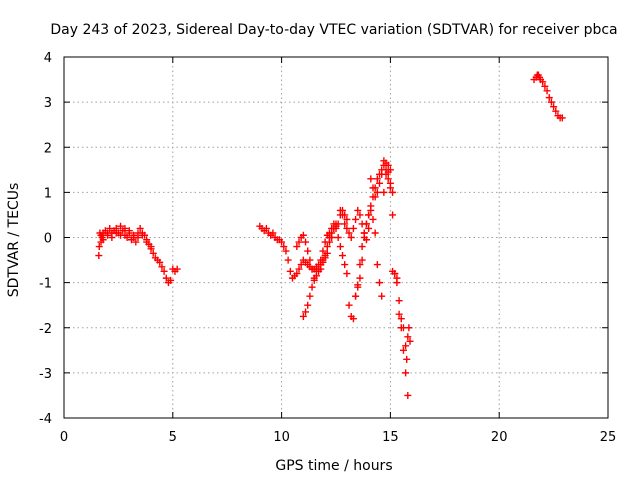 The image size is (640, 480). What do you see at coordinates (333, 466) in the screenshot?
I see `x-axis-label: GPS time / hours` at bounding box center [333, 466].